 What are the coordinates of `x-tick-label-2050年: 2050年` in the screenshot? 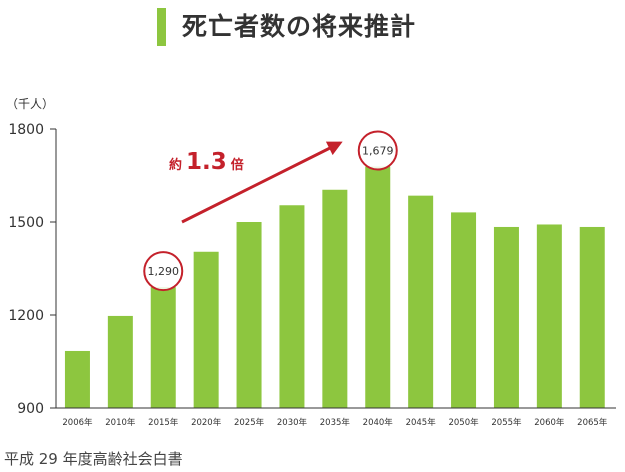 It's located at (463, 422).